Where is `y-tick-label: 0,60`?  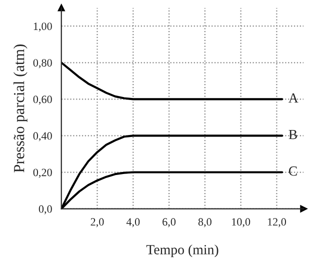 y-tick-label: 0,60 is located at coordinates (42, 100).